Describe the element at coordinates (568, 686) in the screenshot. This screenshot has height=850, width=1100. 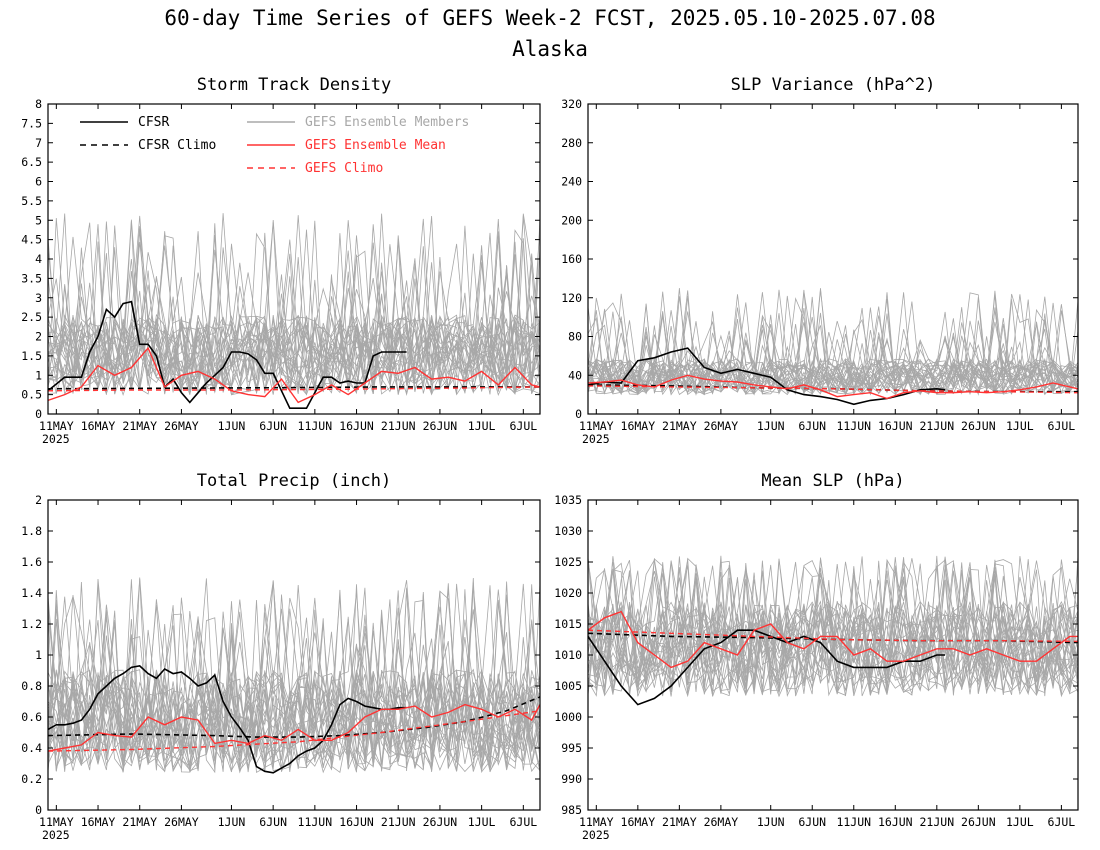
I see `y-tick-label: 1005` at that location.